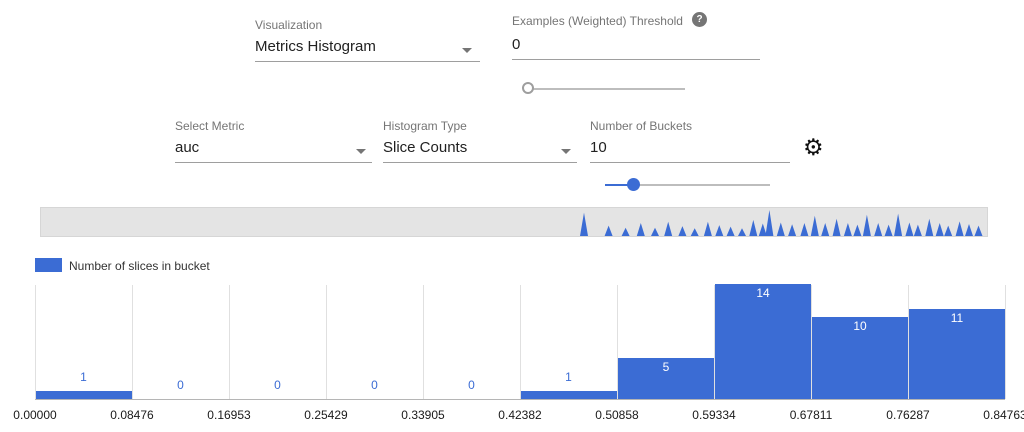 The image size is (1024, 432). I want to click on threshold-slider-track, so click(605, 89).